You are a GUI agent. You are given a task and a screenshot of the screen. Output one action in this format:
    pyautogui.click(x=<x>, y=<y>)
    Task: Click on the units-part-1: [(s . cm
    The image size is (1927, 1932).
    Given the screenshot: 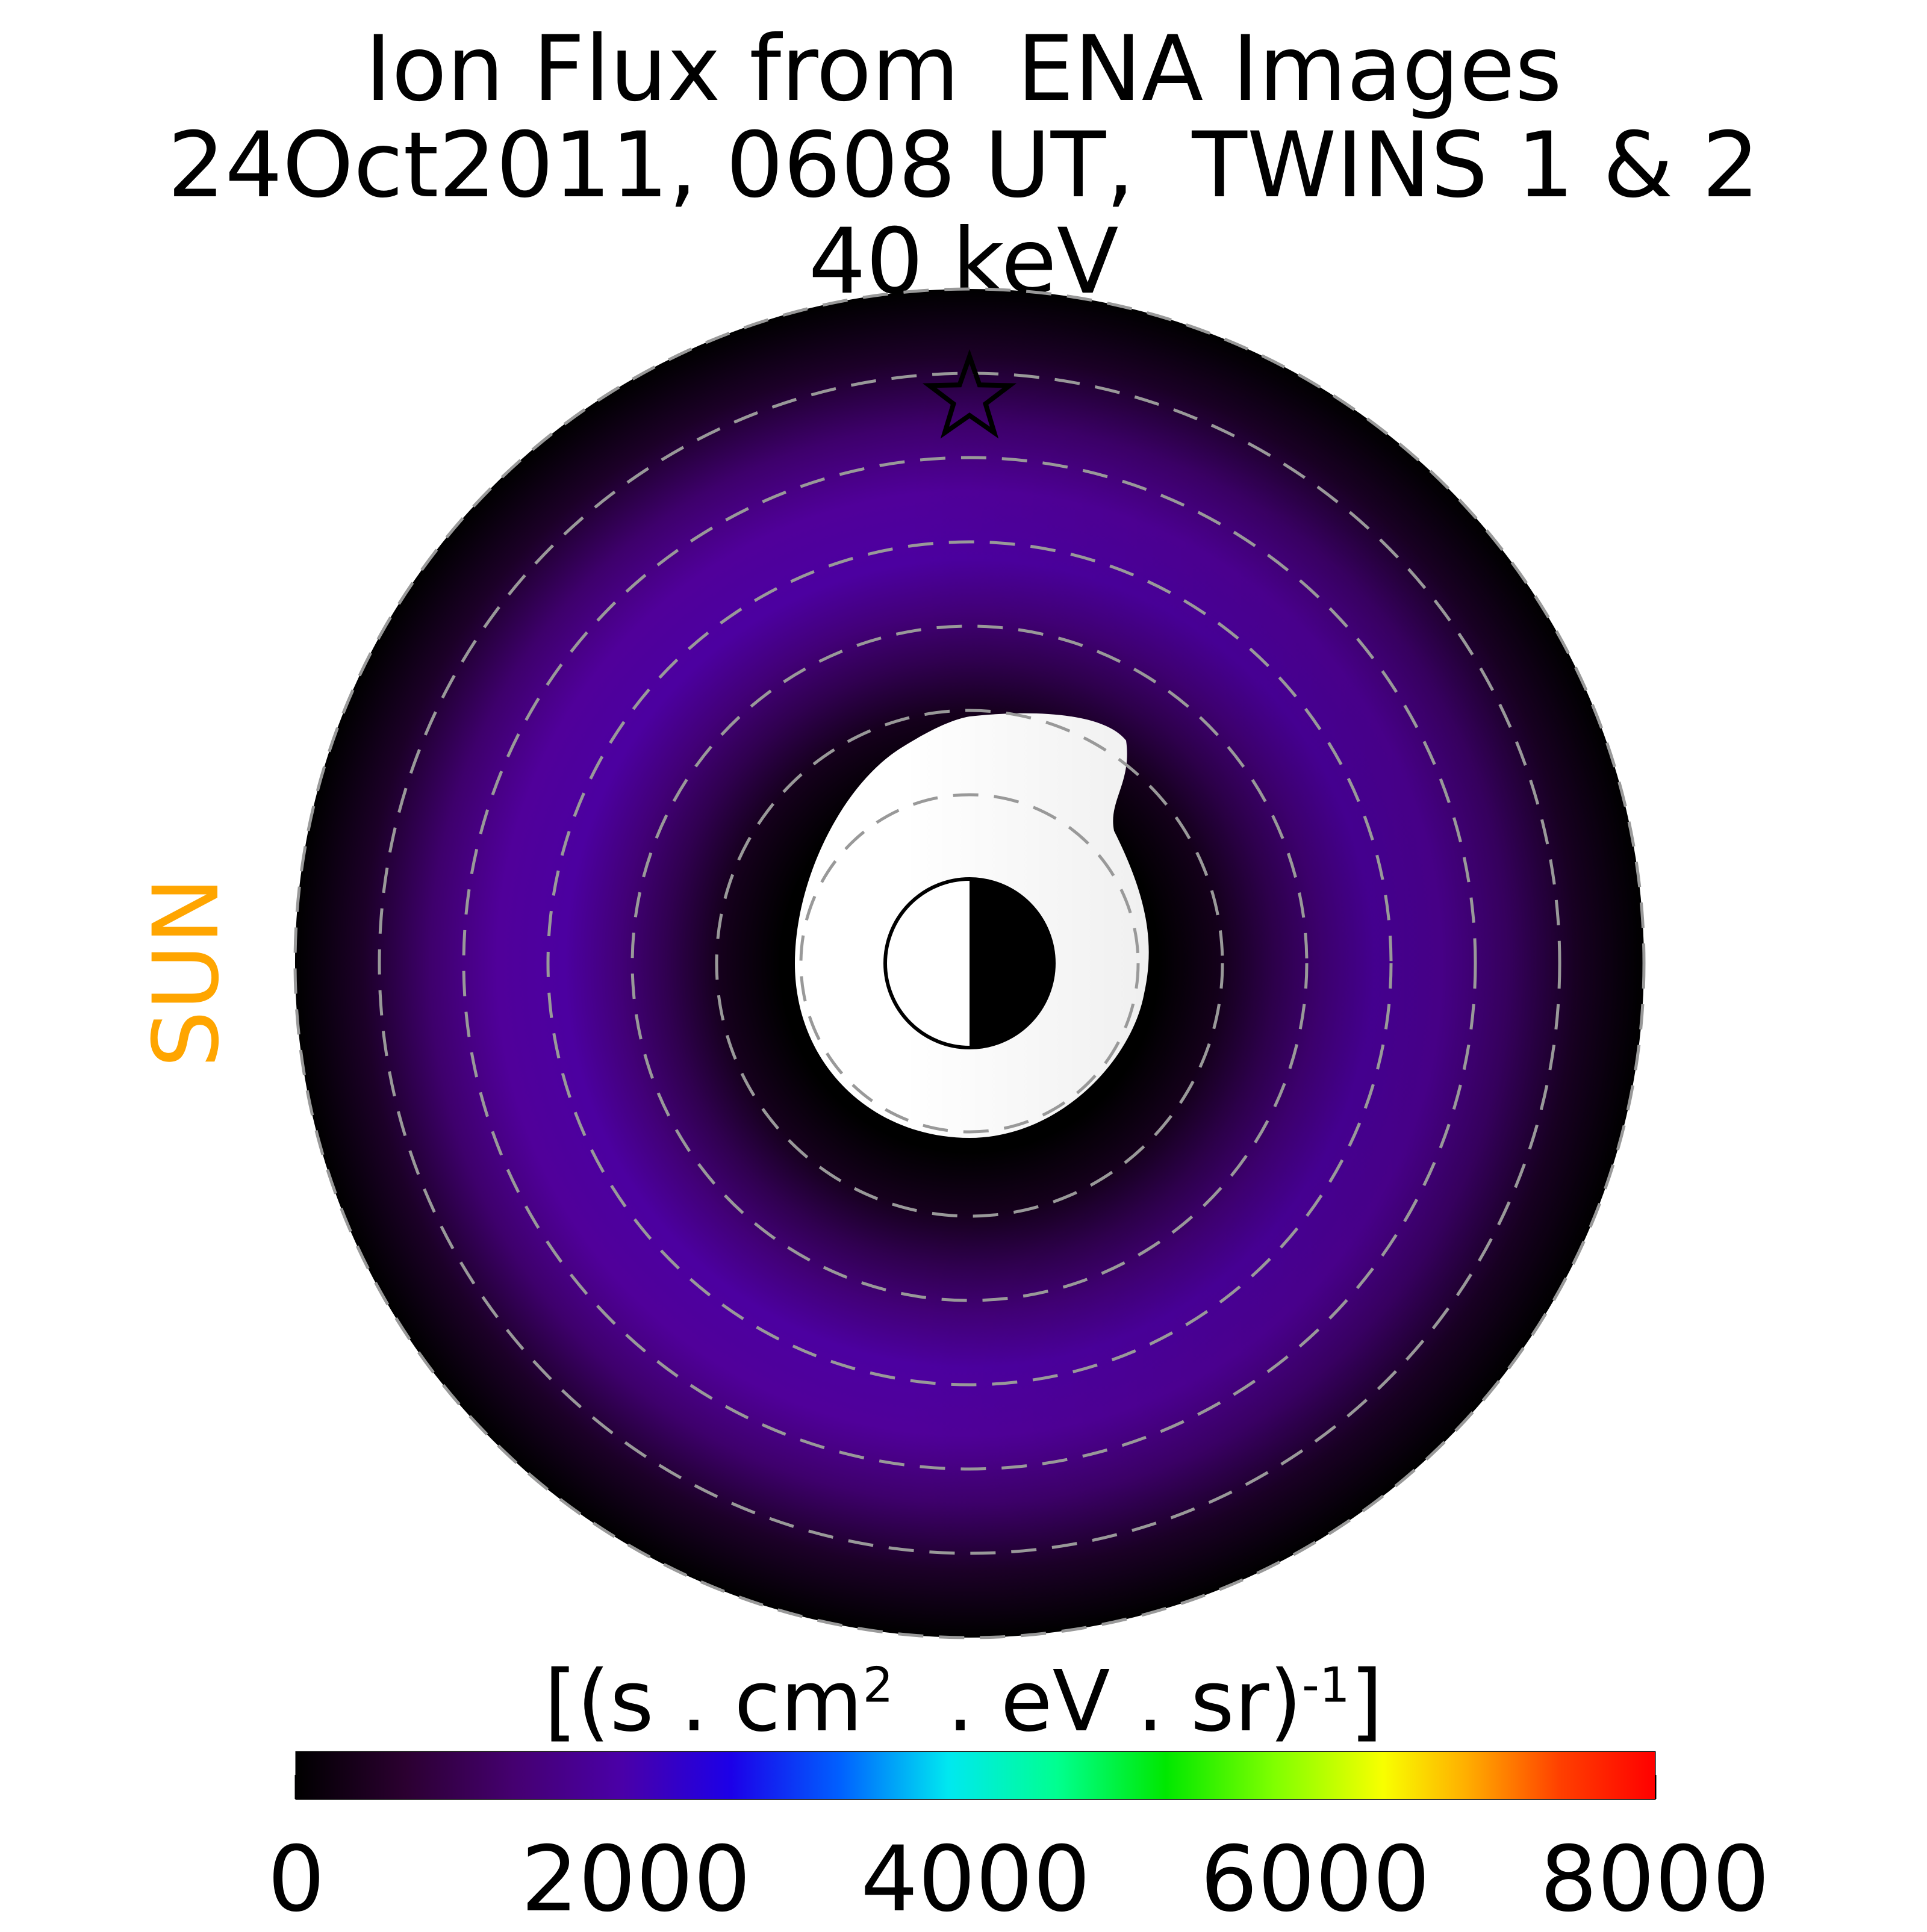 What is the action you would take?
    pyautogui.click(x=703, y=1702)
    